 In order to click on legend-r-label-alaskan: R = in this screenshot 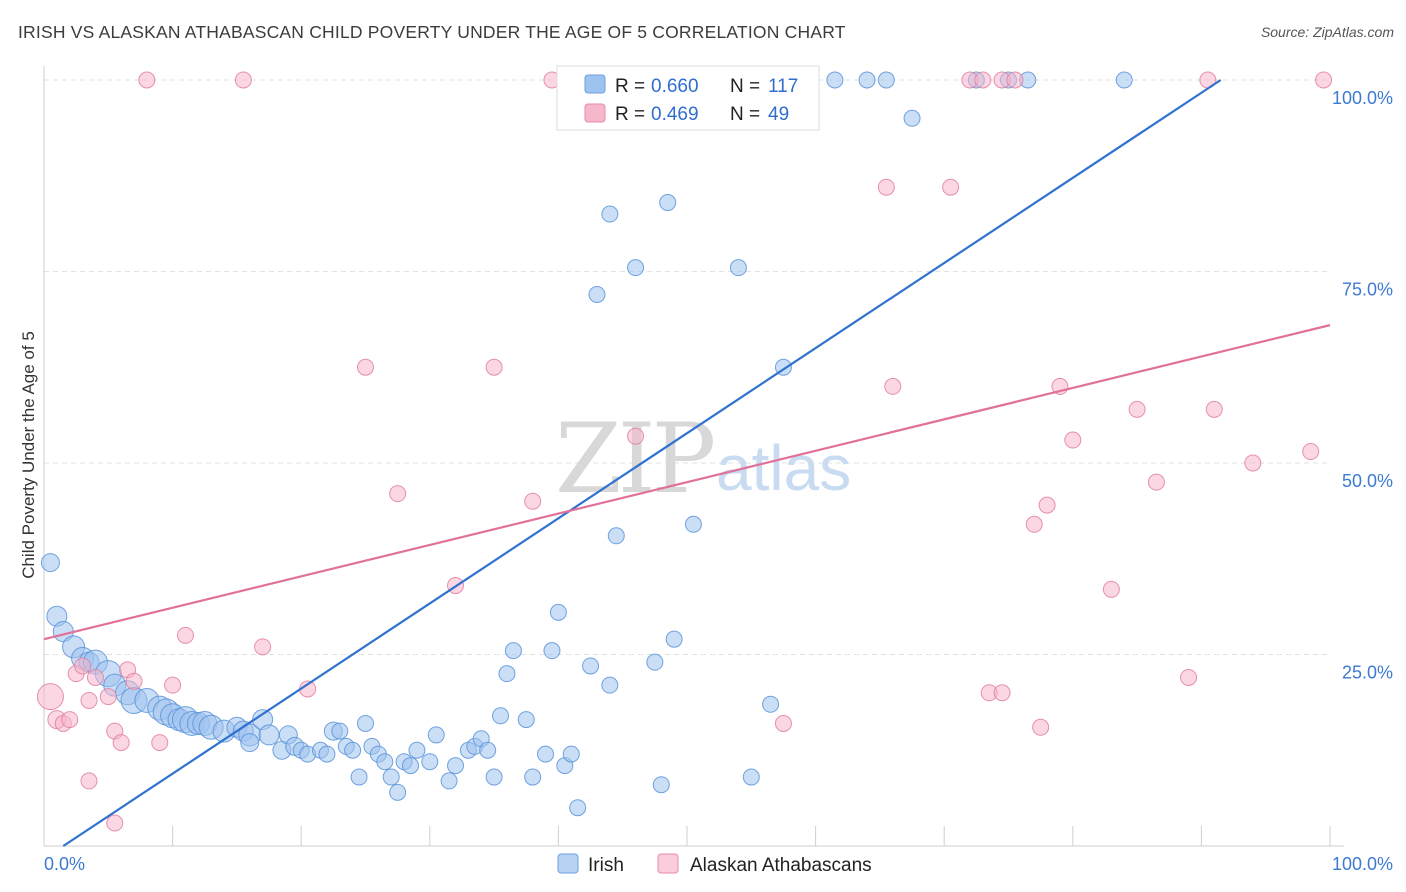, I will do `click(630, 114)`.